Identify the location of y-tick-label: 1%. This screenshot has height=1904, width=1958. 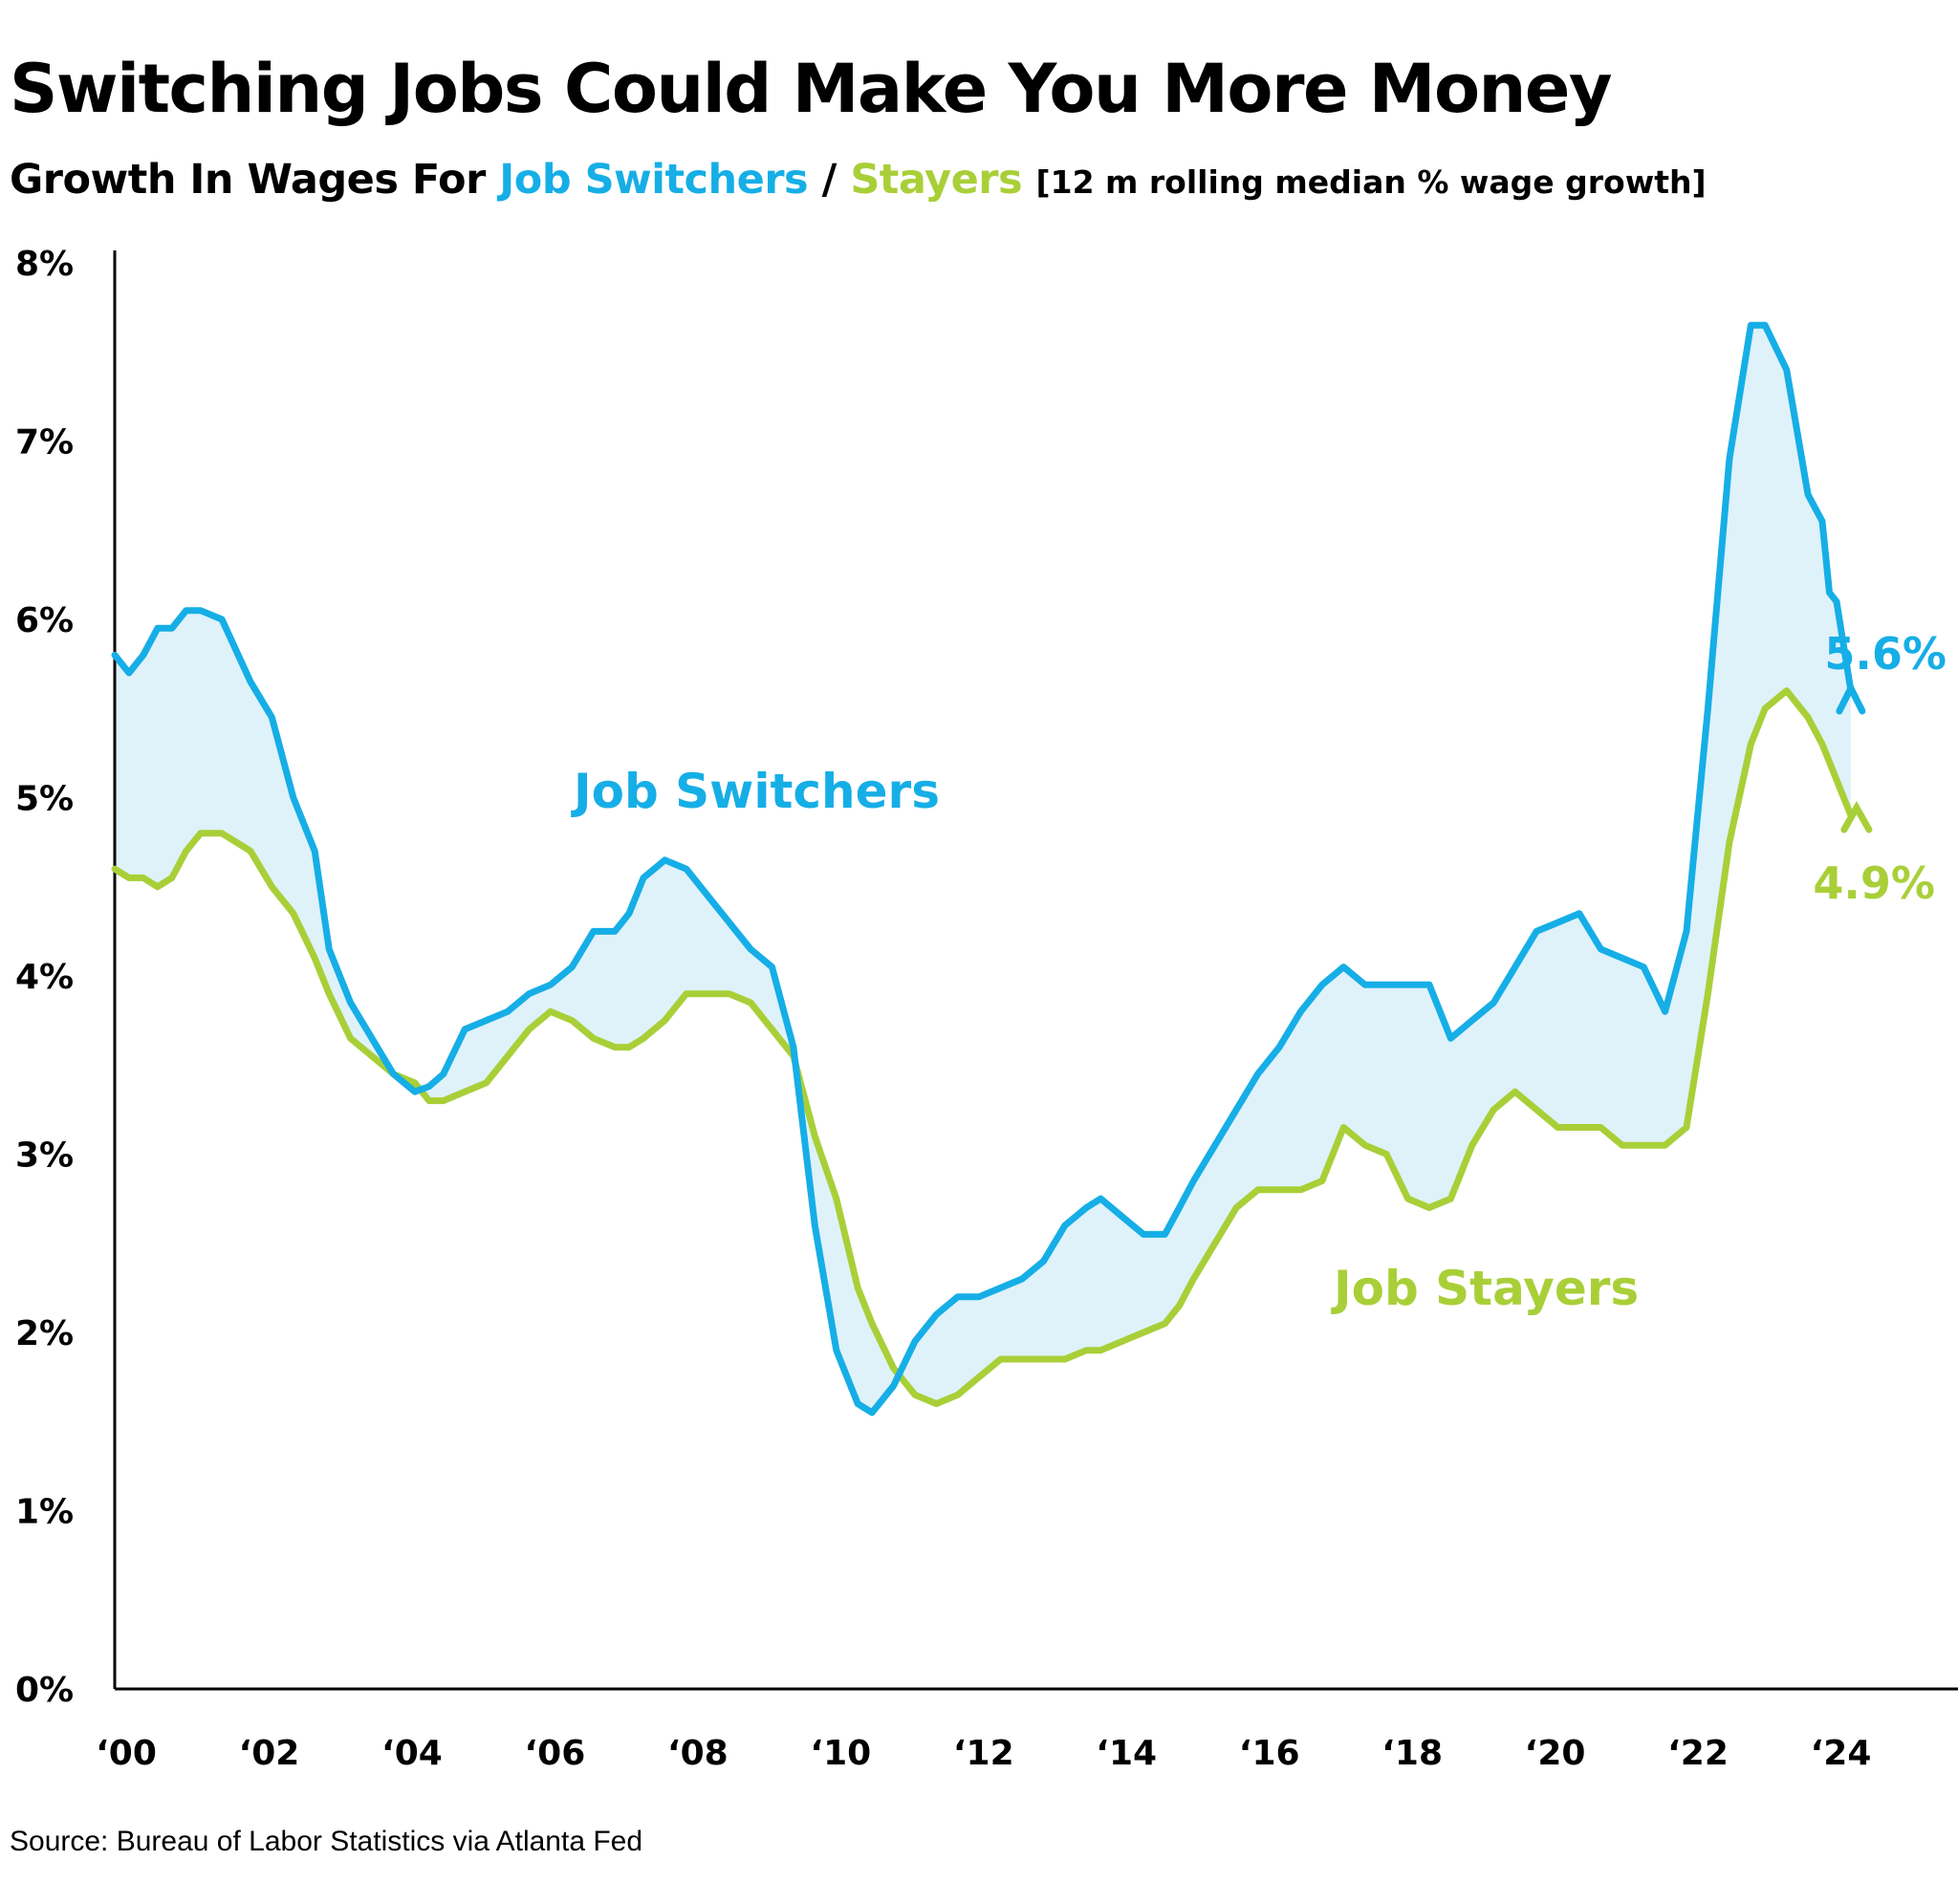
(44, 1513).